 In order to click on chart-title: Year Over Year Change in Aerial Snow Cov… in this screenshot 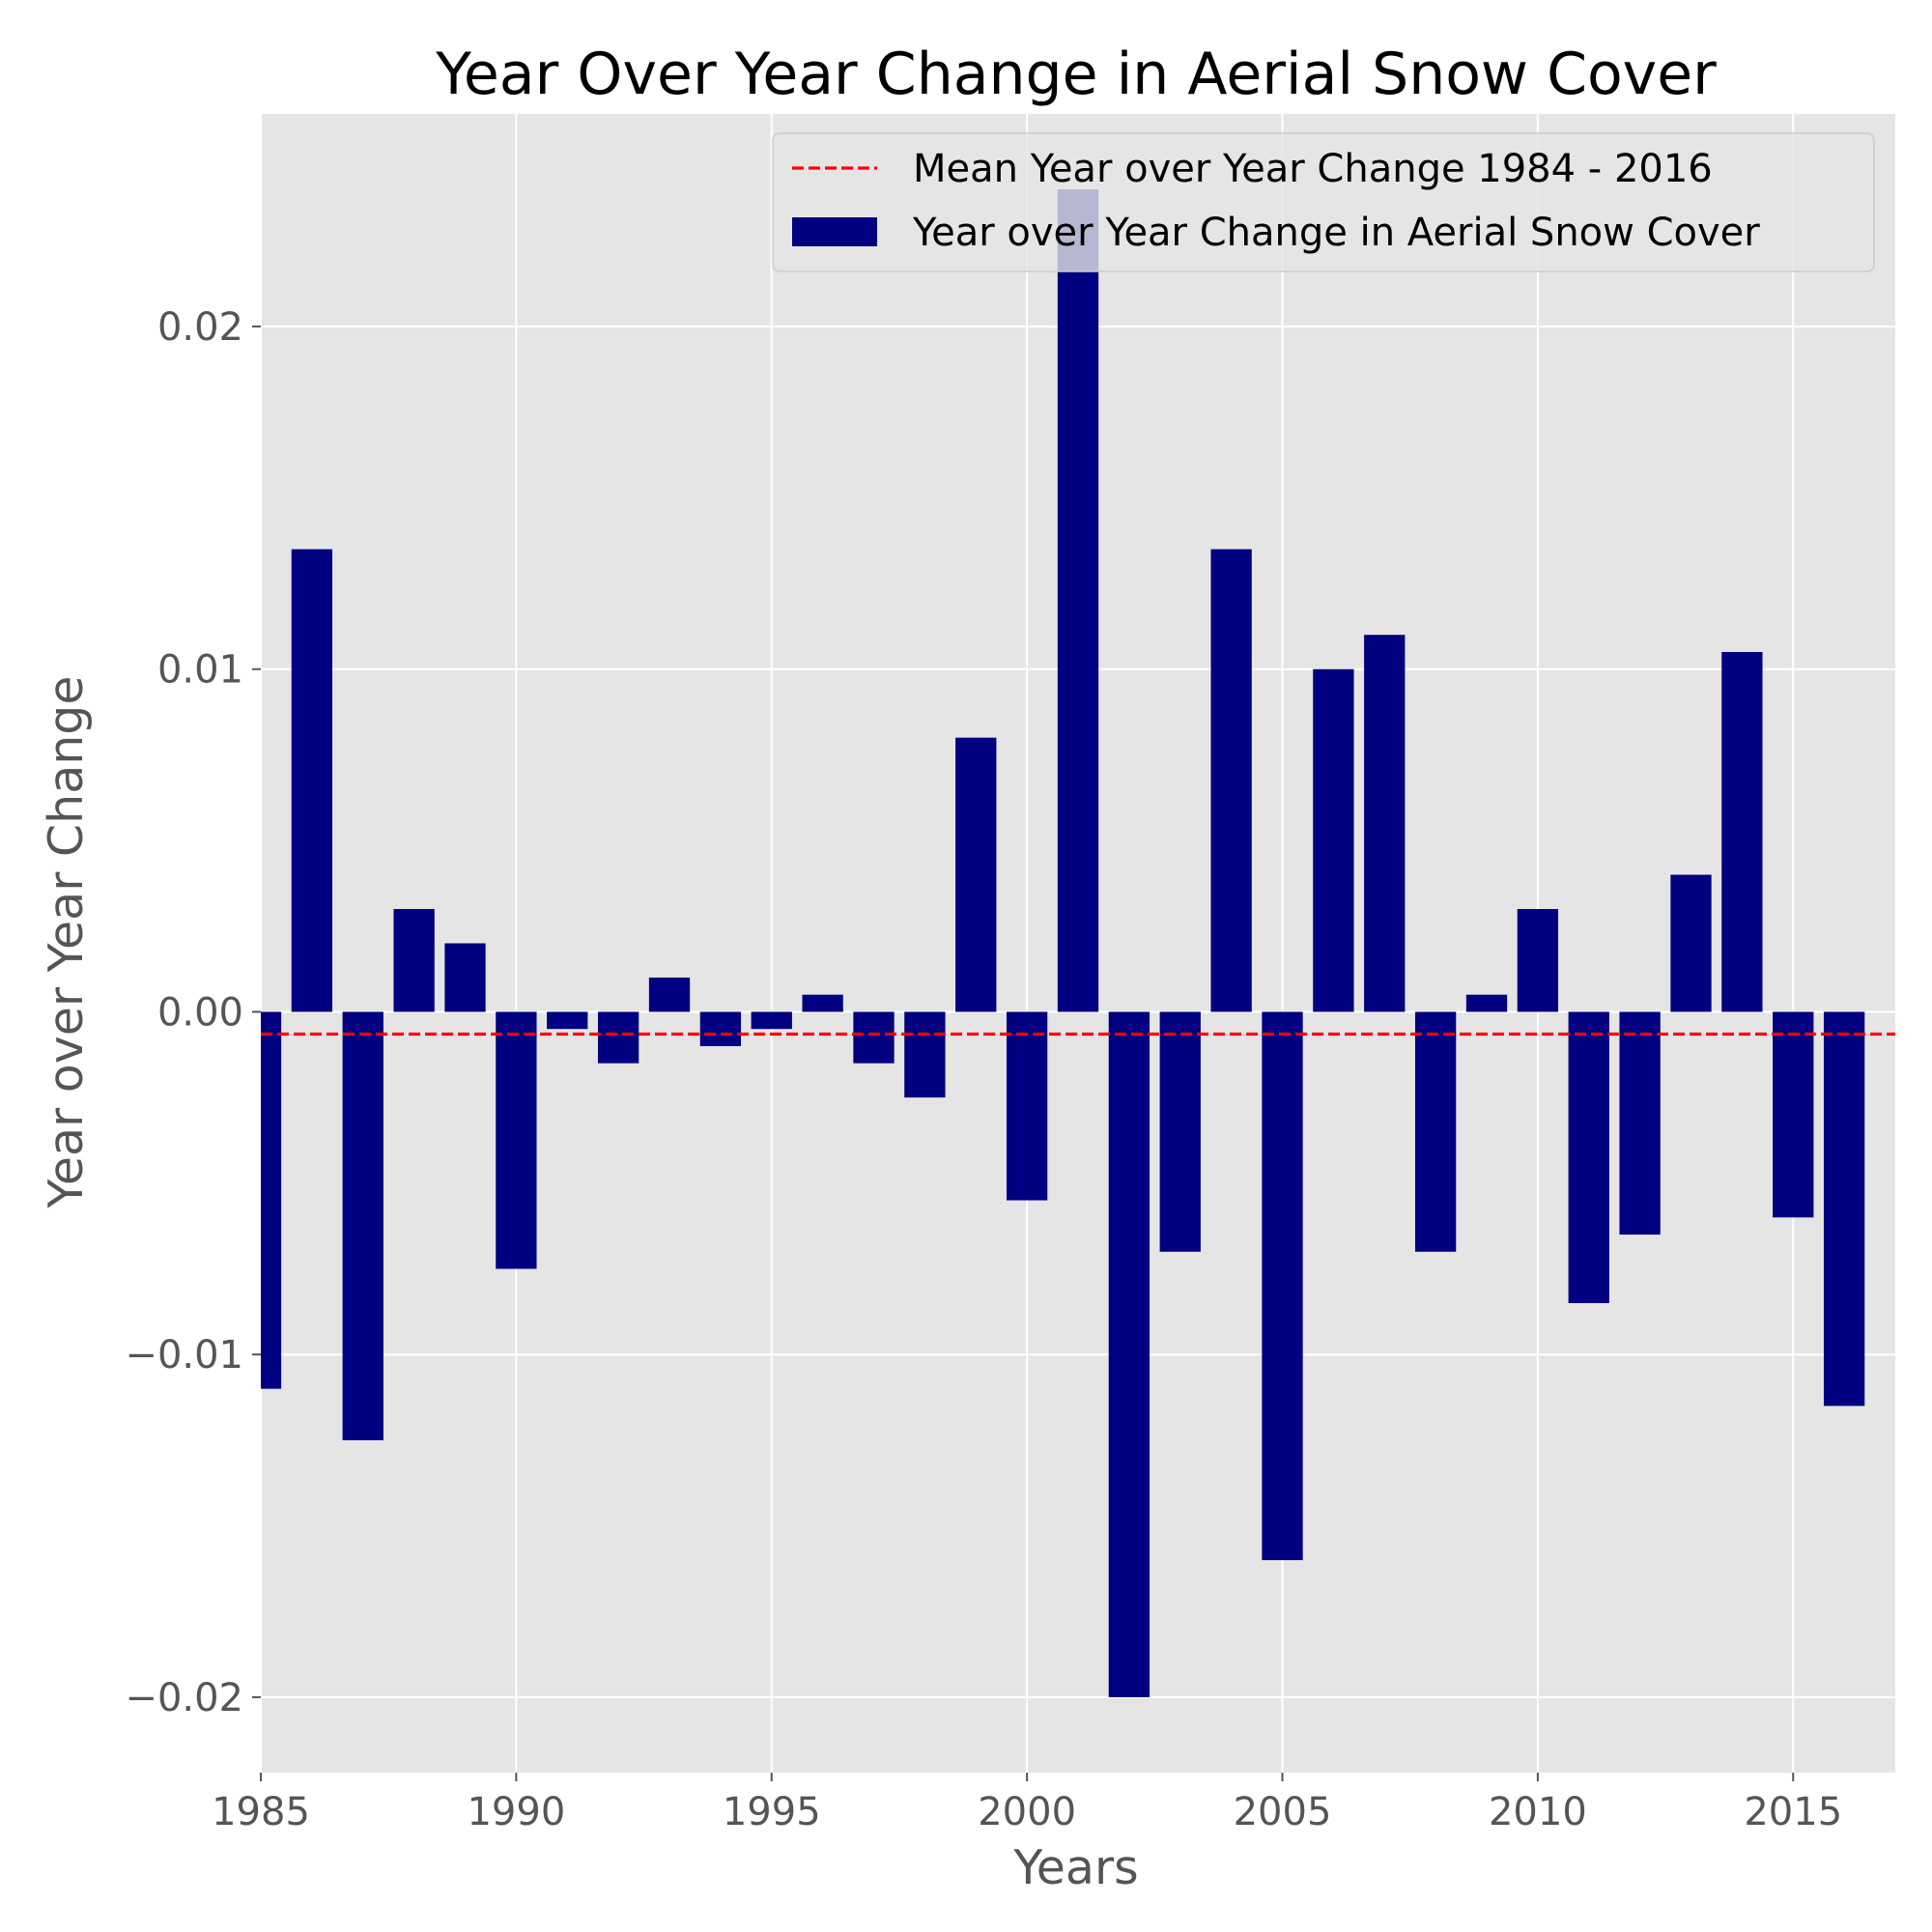, I will do `click(1076, 74)`.